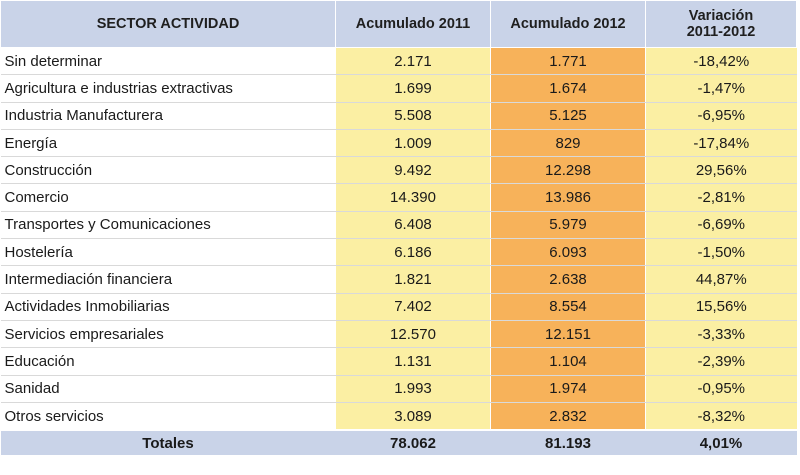 Image resolution: width=800 pixels, height=475 pixels. I want to click on totals-2011: 78.062, so click(413, 442).